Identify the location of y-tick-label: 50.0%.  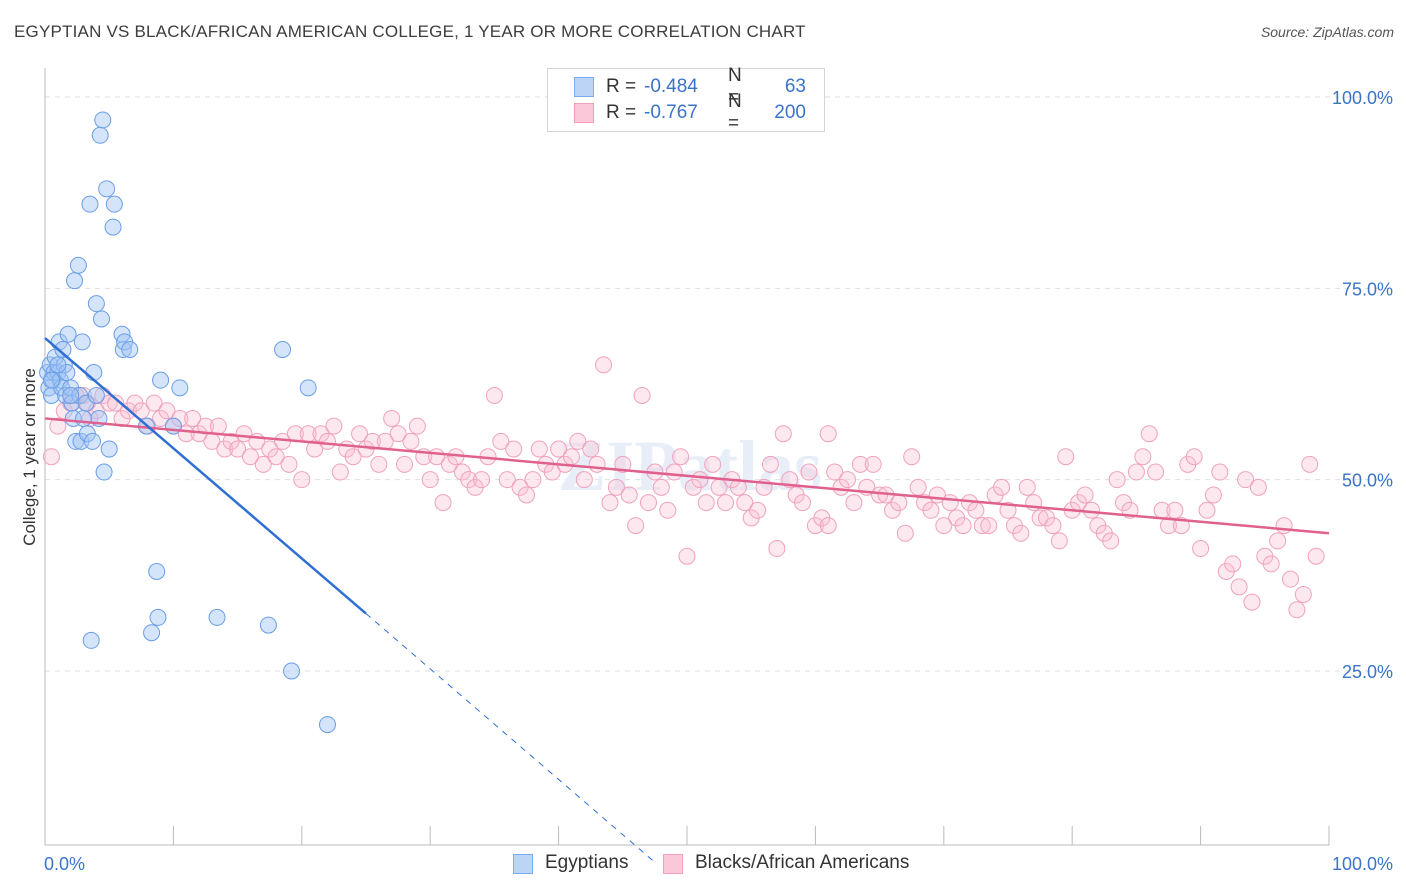
(1367, 481).